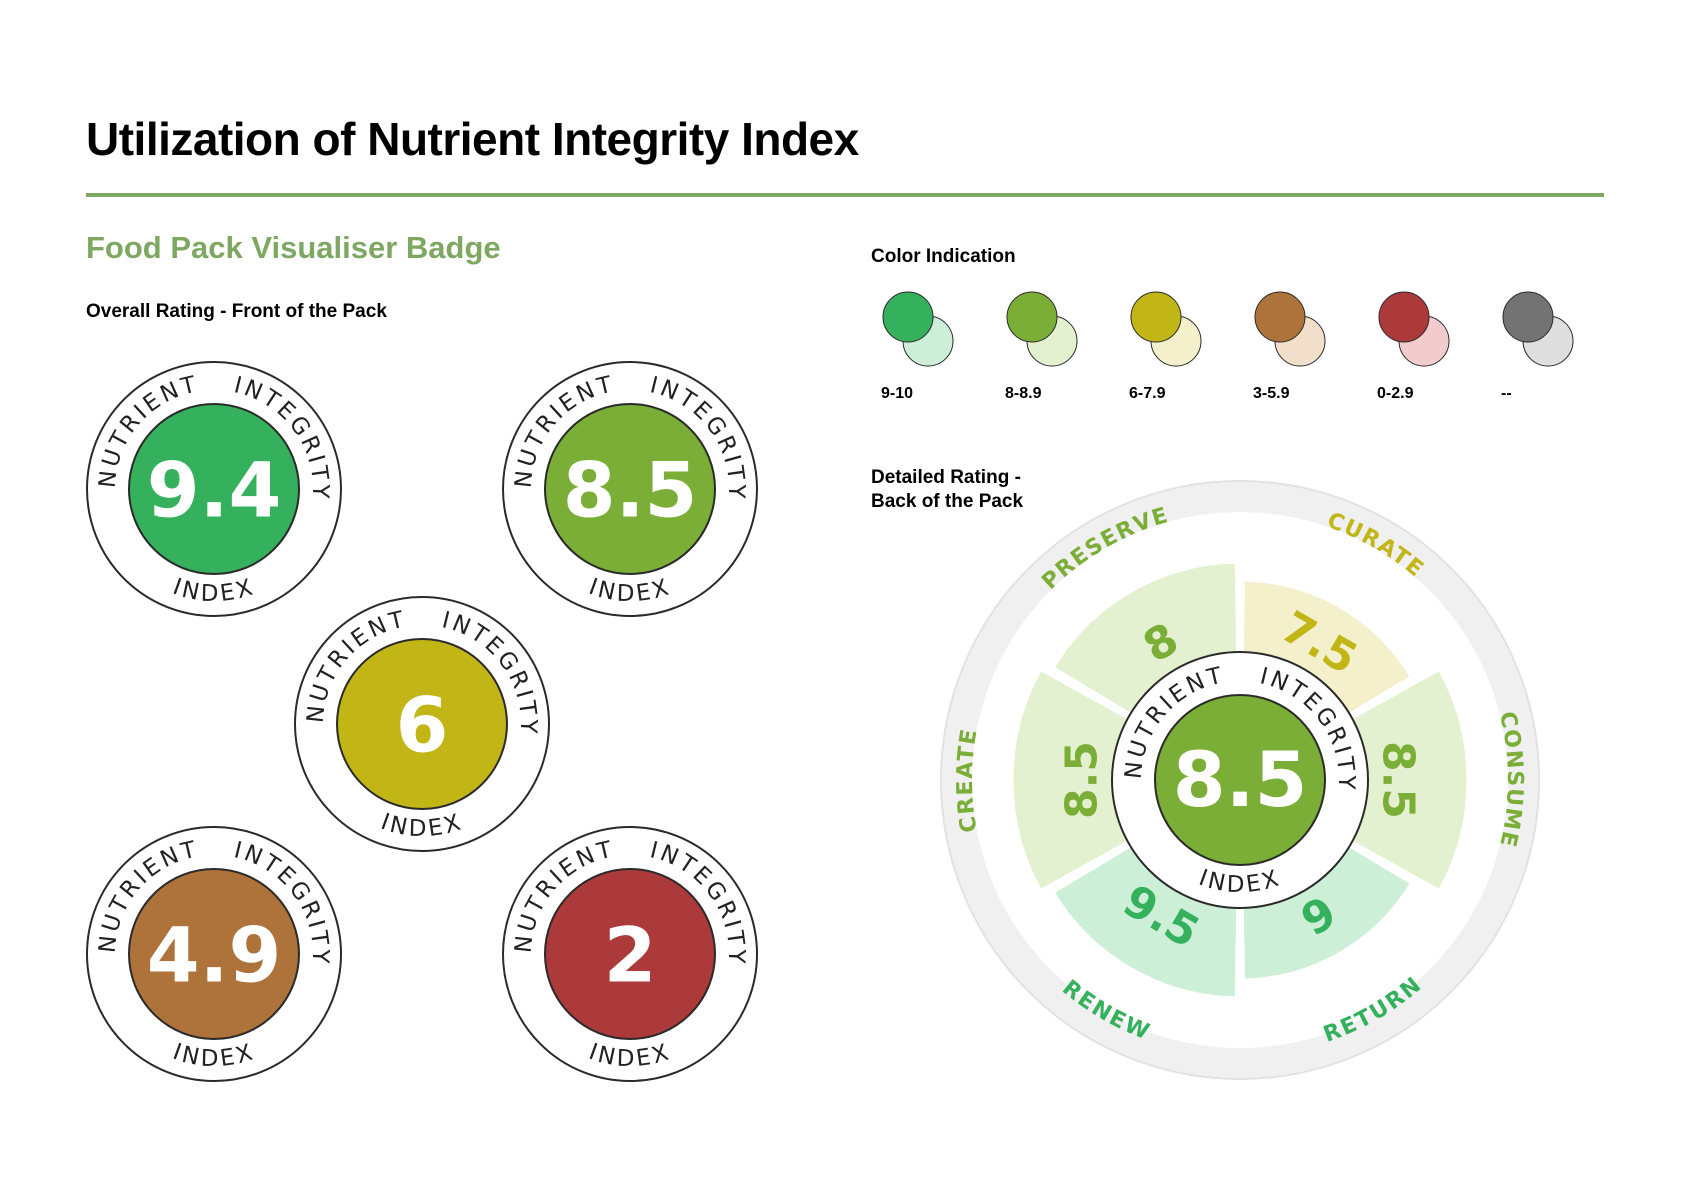 This screenshot has height=1190, width=1683. What do you see at coordinates (293, 247) in the screenshot?
I see `section-subtitle: Food Pack Visualiser Badge` at bounding box center [293, 247].